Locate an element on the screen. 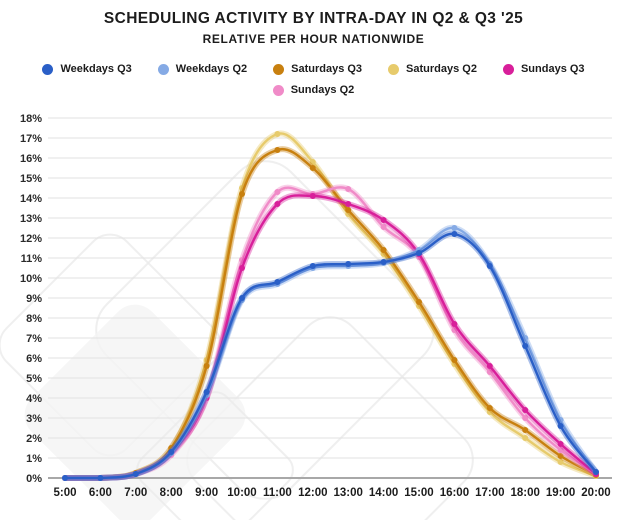 This screenshot has height=520, width=627. legend-label-saturdays-q2: Saturdays Q2 is located at coordinates (441, 69).